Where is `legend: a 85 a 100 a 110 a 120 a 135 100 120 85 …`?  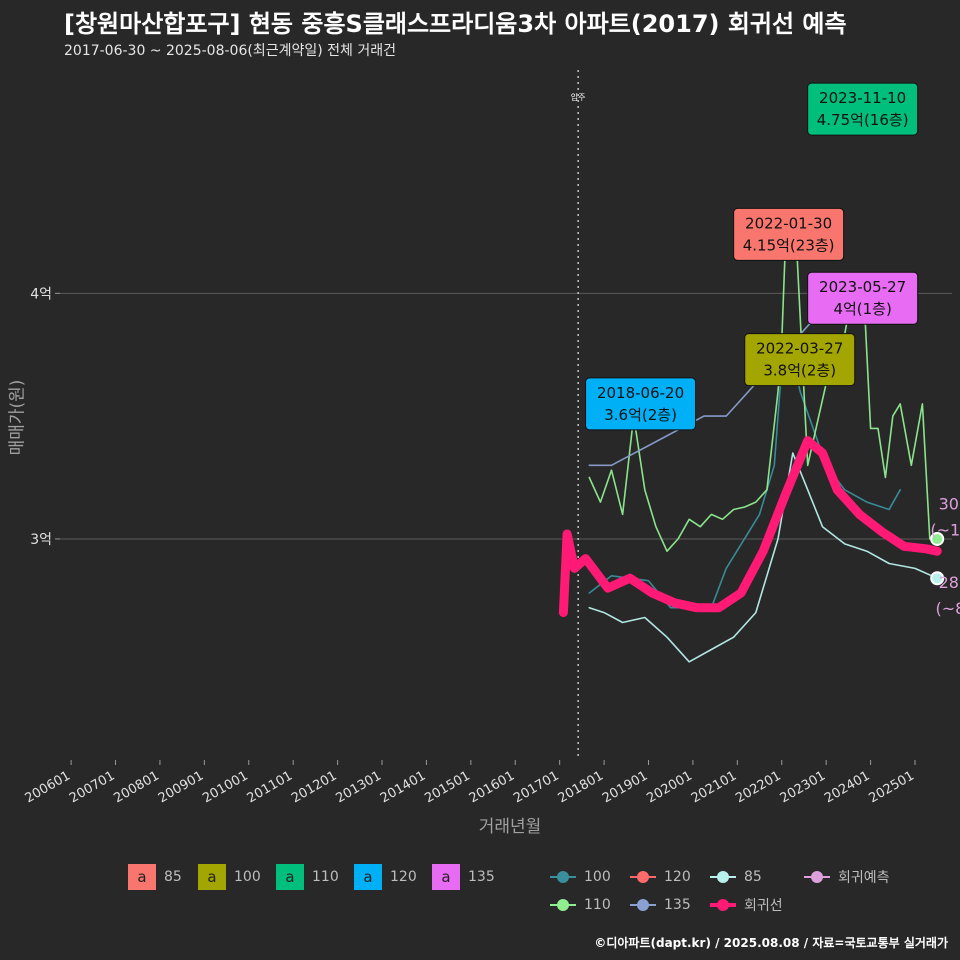 legend: a 85 a 100 a 110 a 120 a 135 100 120 85 … is located at coordinates (480, 894).